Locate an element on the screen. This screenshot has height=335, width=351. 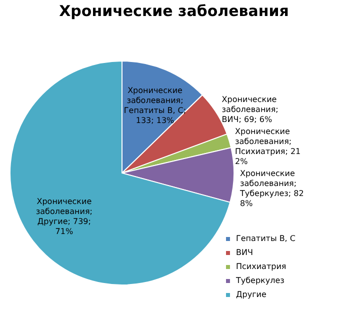
data-label: Хронические заболевания; Другие; 739; 71% is located at coordinates (64, 216).